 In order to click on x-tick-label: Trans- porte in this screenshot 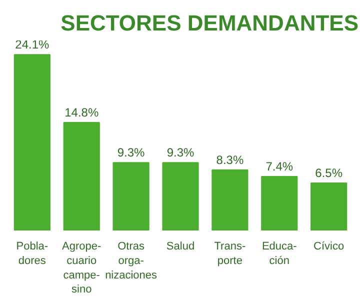, I will do `click(230, 253)`.